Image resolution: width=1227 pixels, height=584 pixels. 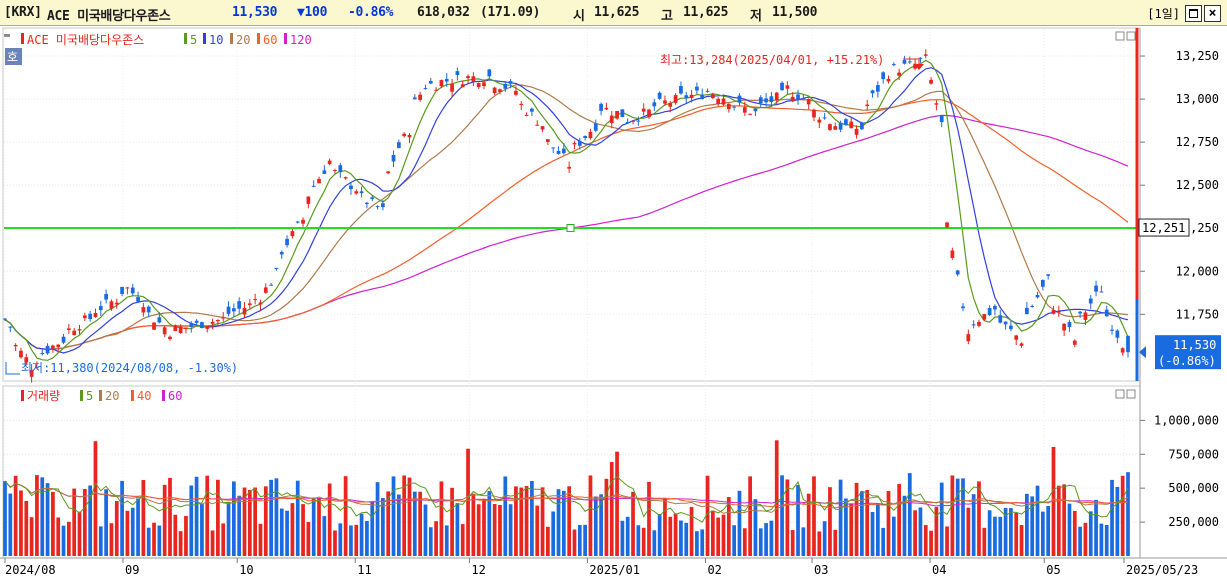 I want to click on high-value: 11,625, so click(x=706, y=12).